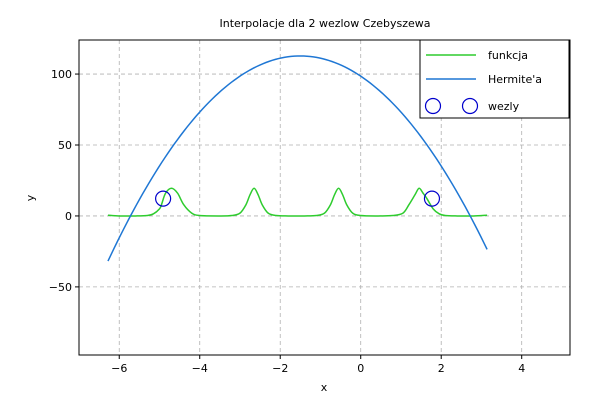 The height and width of the screenshot is (400, 600). I want to click on x-tick-label: 2, so click(441, 368).